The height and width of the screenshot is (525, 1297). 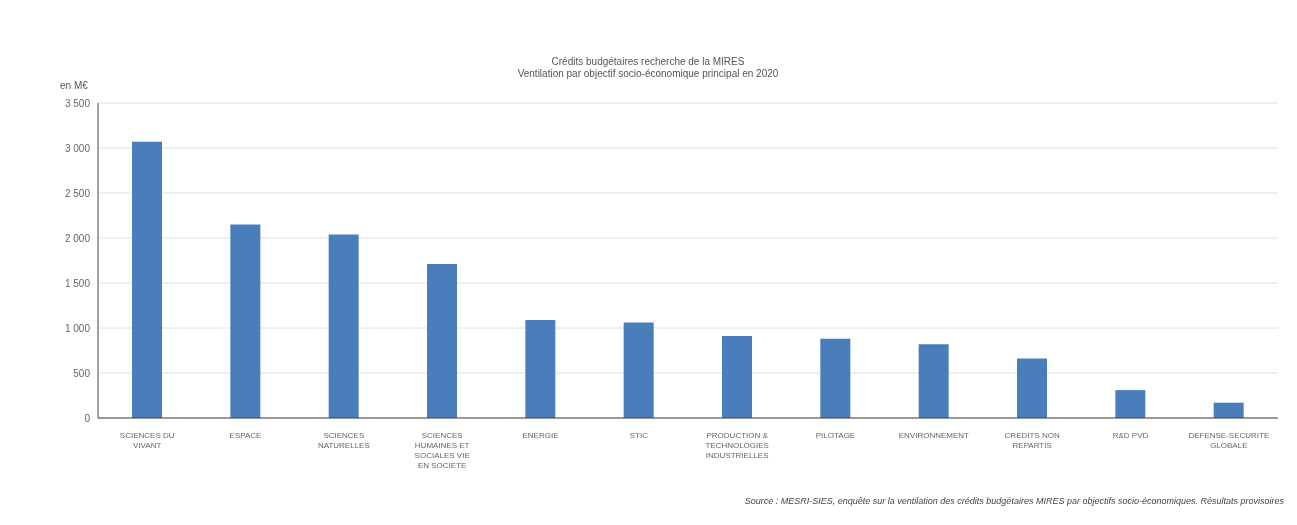 What do you see at coordinates (74, 85) in the screenshot?
I see `y-axis-title: en M€` at bounding box center [74, 85].